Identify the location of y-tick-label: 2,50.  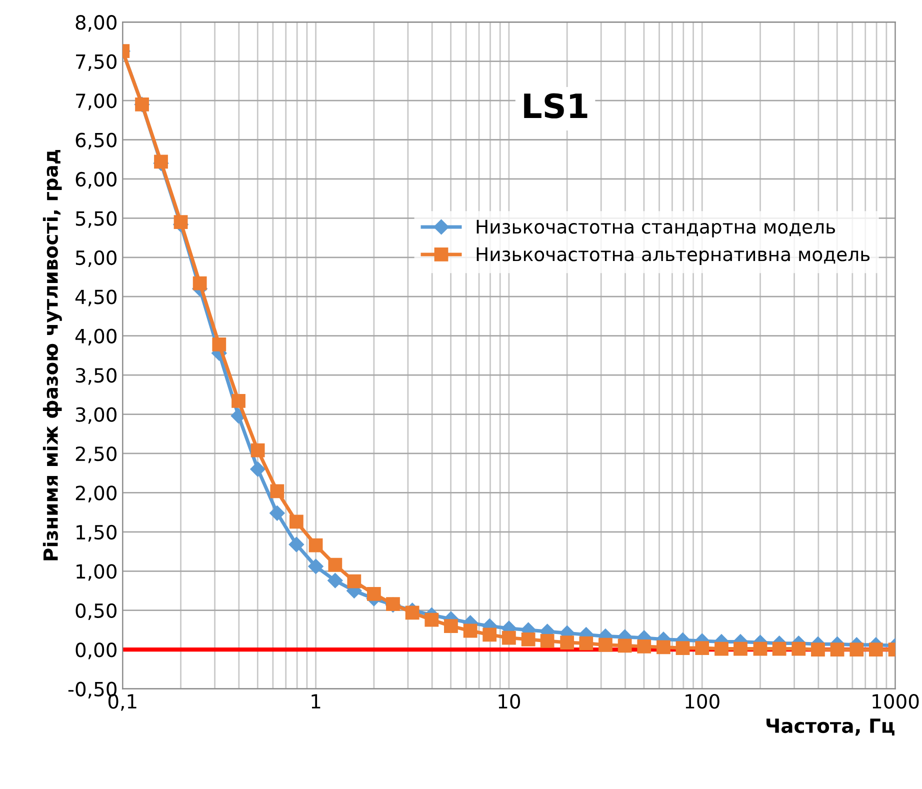
(96, 455).